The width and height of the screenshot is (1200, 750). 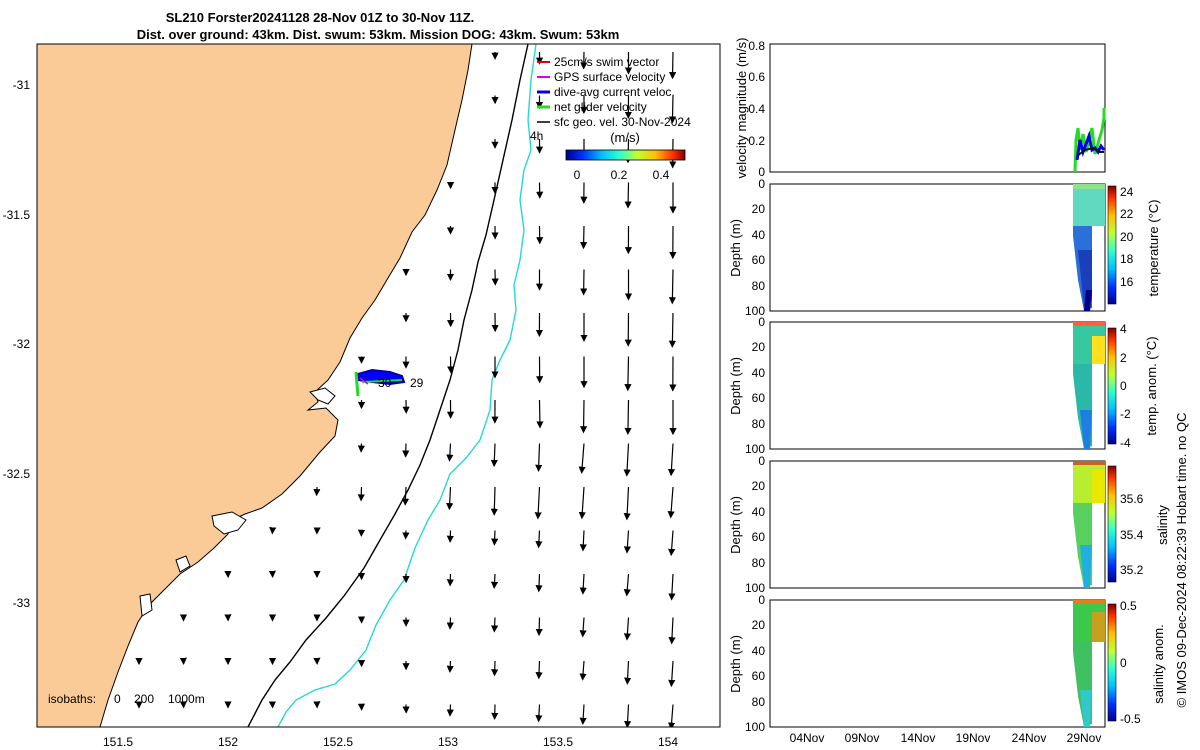 What do you see at coordinates (937, 663) in the screenshot?
I see `salinity-anomaly-axes` at bounding box center [937, 663].